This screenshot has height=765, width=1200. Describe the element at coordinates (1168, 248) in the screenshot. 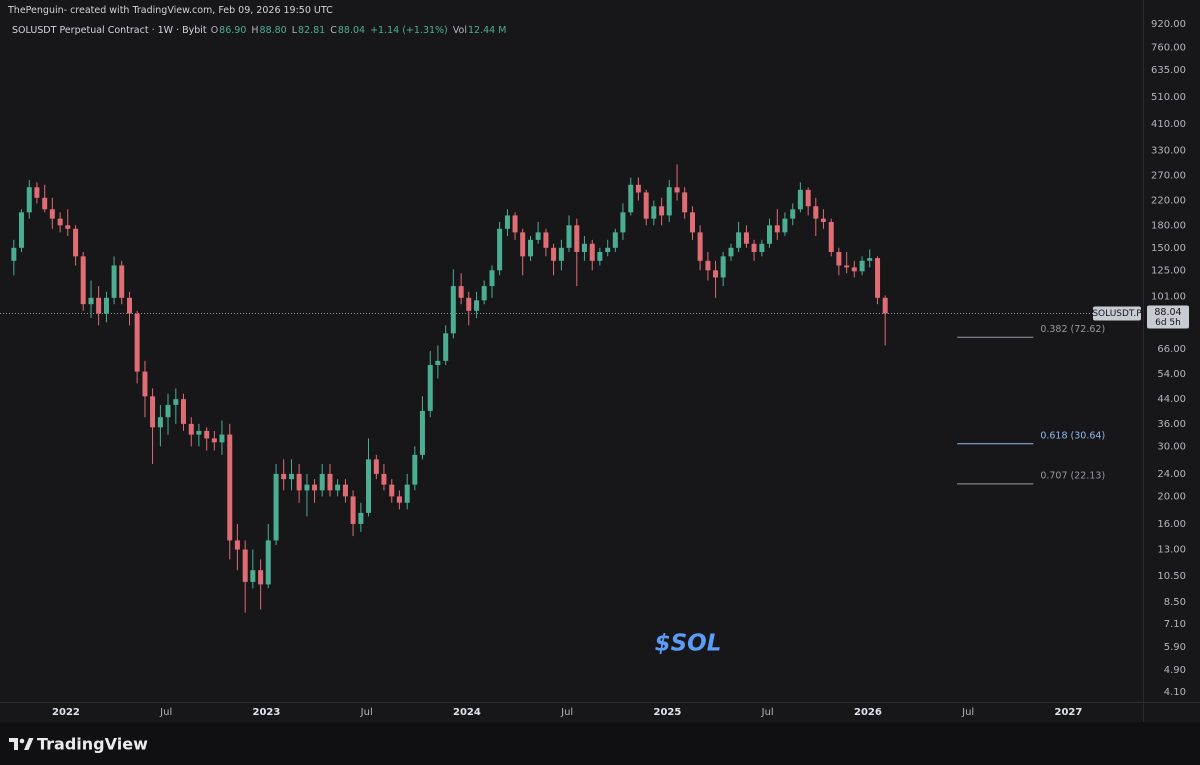

I see `y-tick-label: 150.00` at that location.